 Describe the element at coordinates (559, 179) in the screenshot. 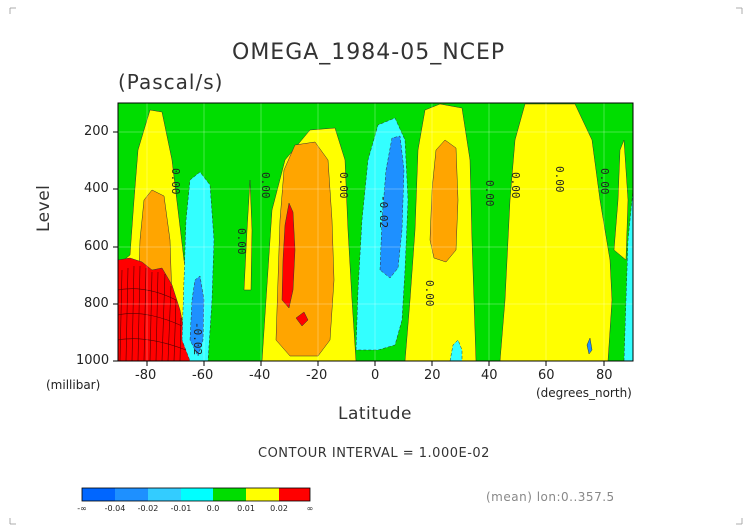

I see `contour-label-9: 0.00` at that location.